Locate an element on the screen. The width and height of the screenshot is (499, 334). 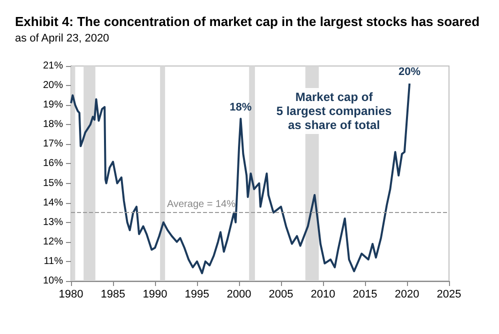
y-tick-label: 11% is located at coordinates (54, 261).